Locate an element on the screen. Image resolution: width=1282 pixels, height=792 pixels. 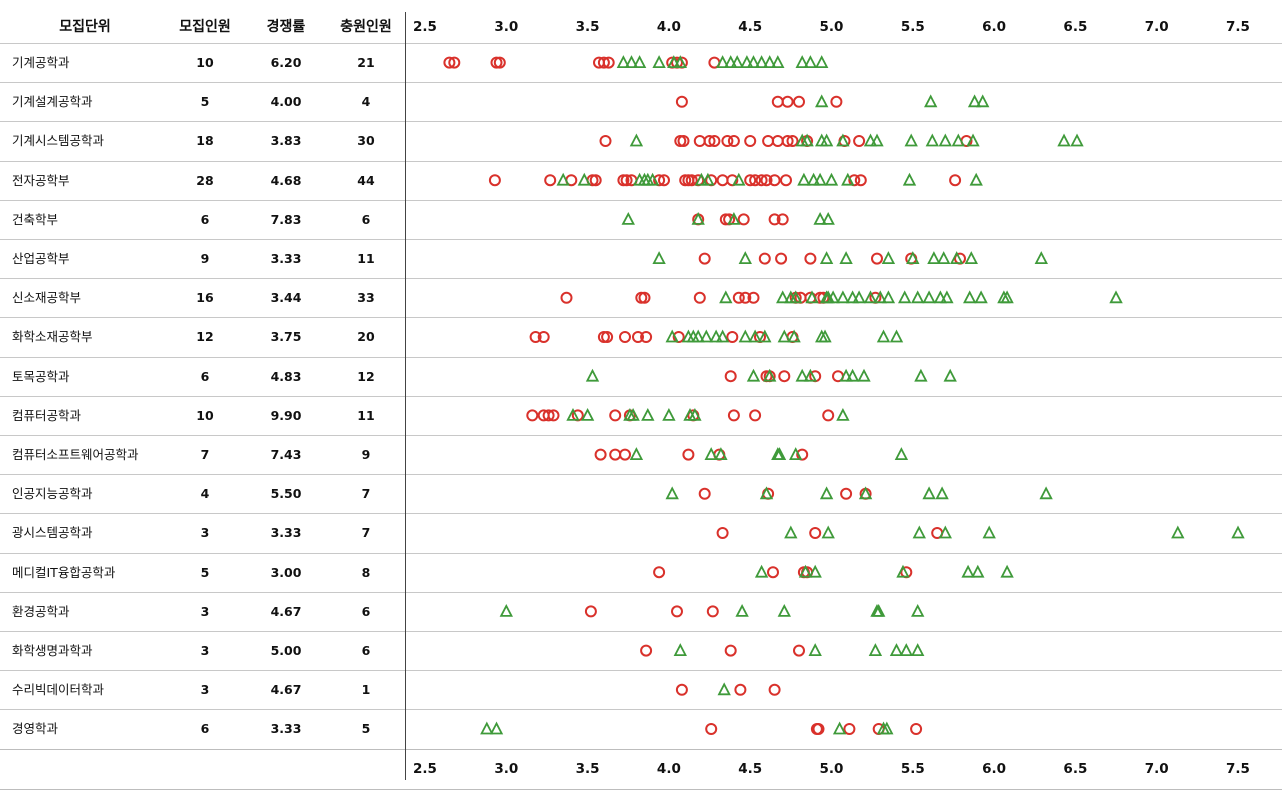
x-tick-label: 5.0 is located at coordinates (831, 27).